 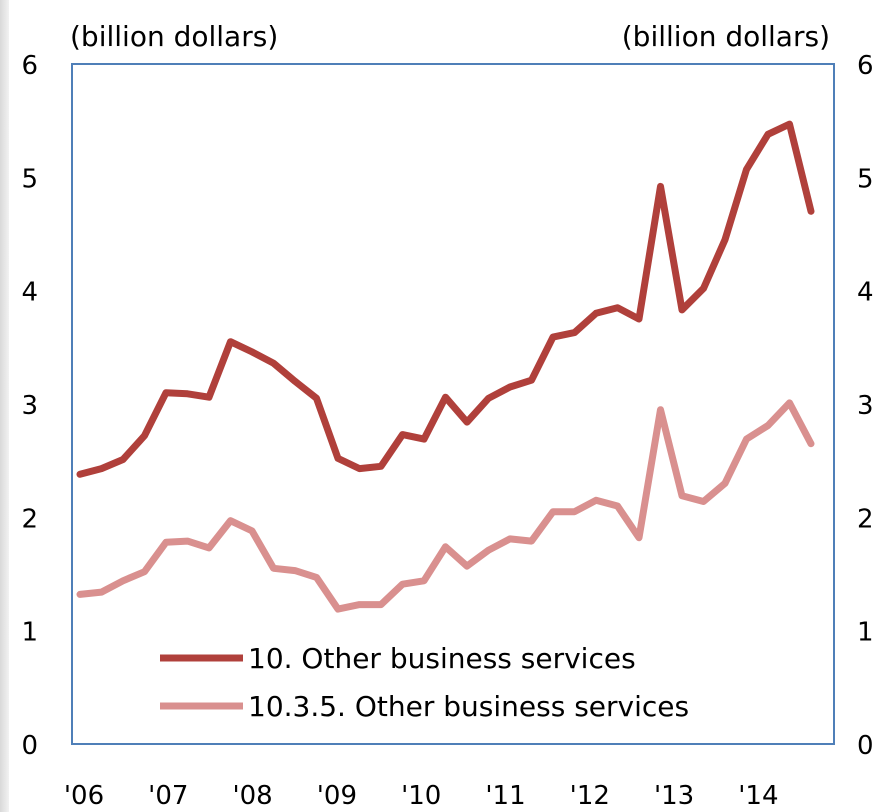 I want to click on left-axis-unit-label: (billion dollars), so click(x=174, y=36).